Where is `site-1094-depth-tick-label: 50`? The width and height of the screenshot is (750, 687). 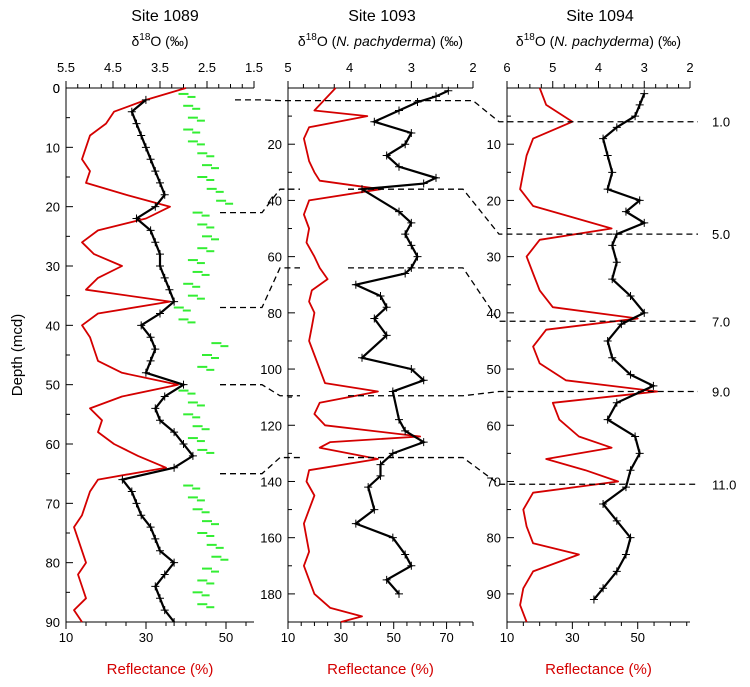
site-1094-depth-tick-label: 50 is located at coordinates (494, 369).